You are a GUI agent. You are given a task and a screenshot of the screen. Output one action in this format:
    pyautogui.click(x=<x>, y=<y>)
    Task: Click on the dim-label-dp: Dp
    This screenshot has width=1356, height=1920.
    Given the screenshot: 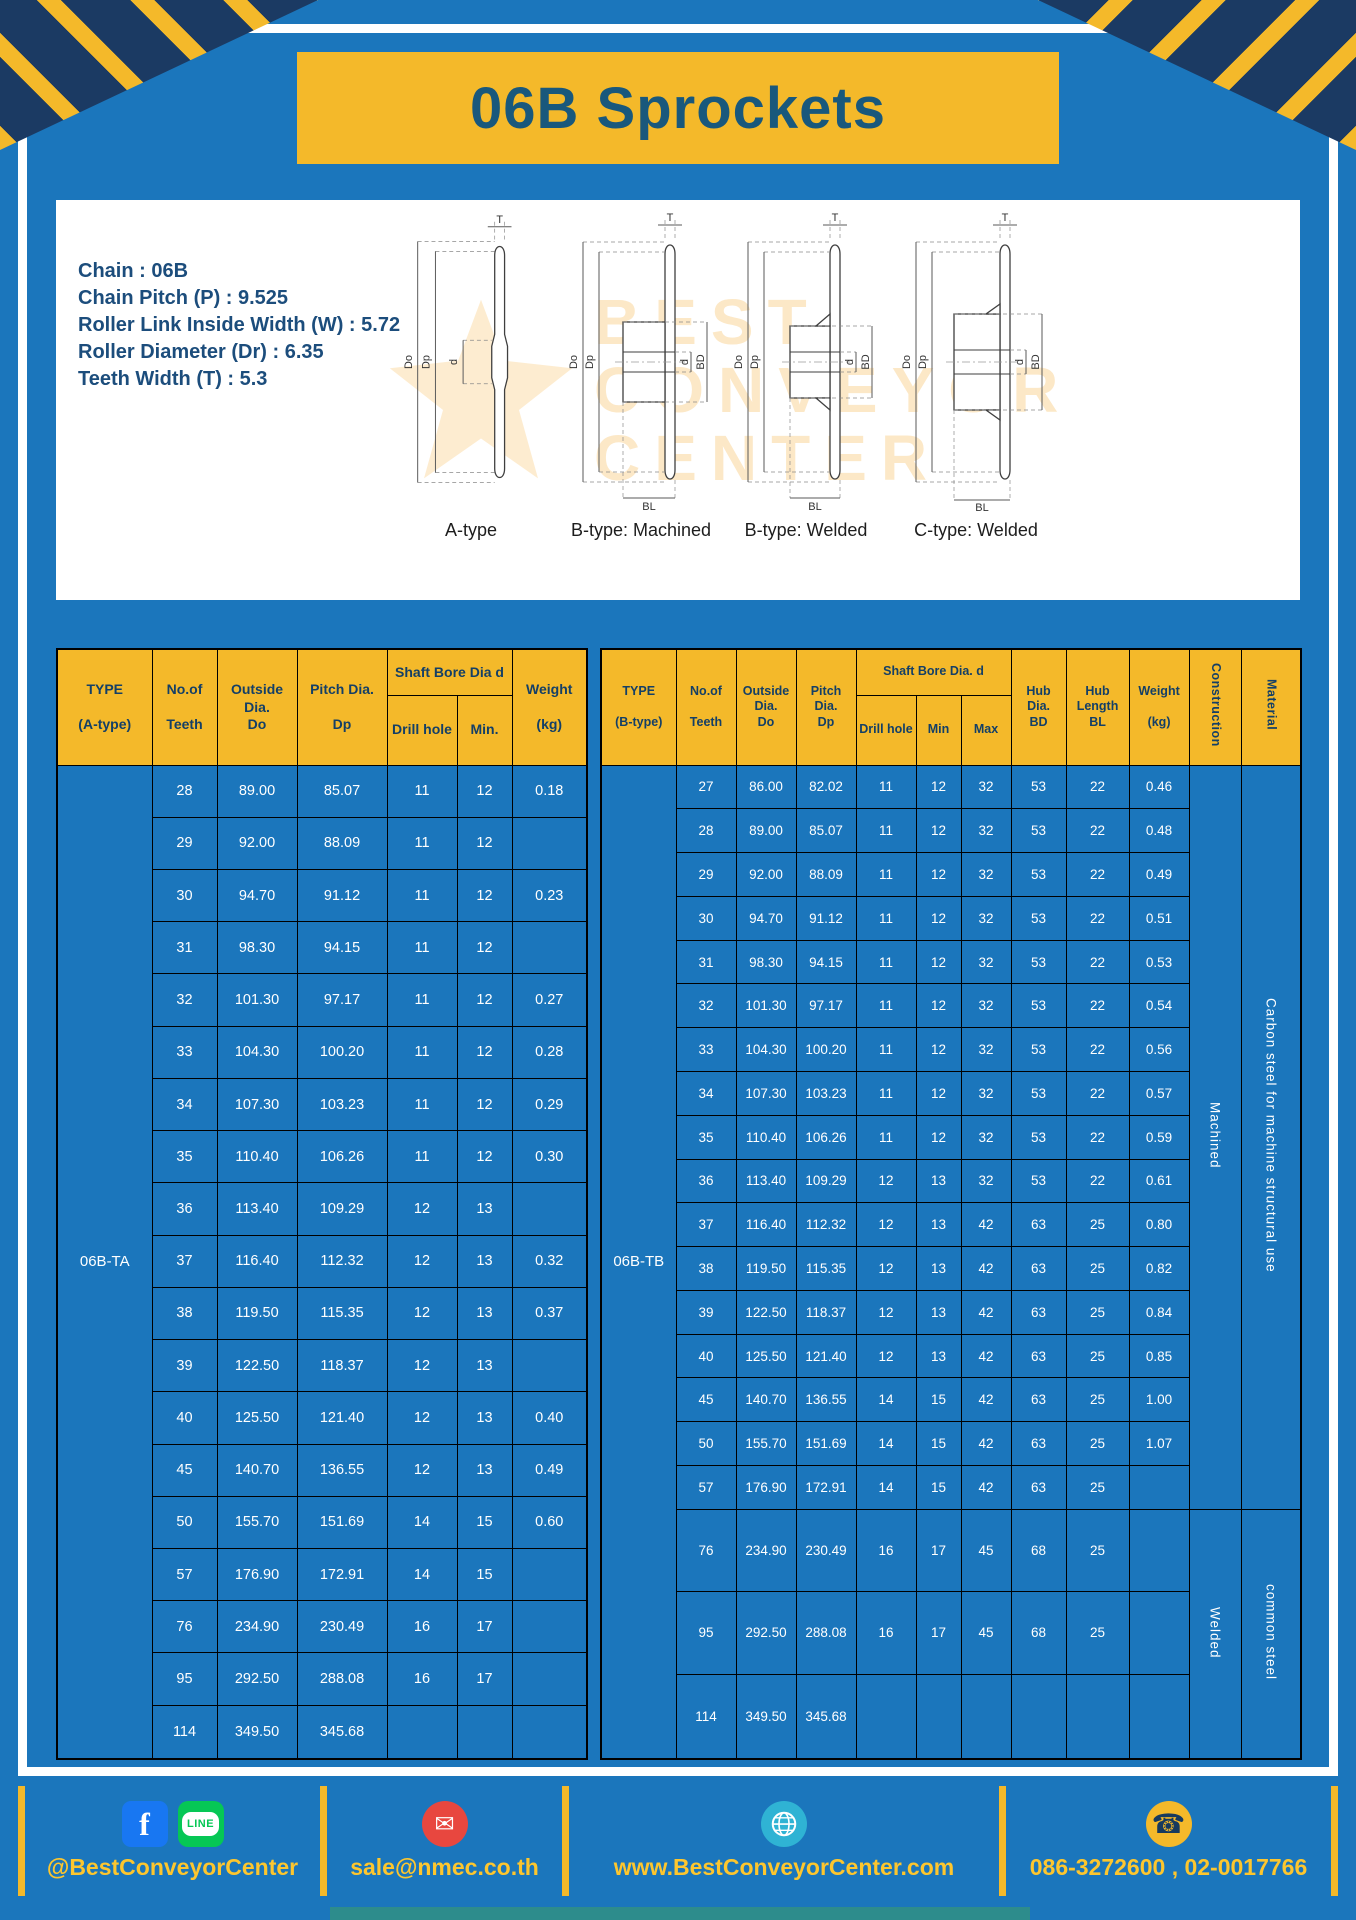 What is the action you would take?
    pyautogui.click(x=590, y=362)
    